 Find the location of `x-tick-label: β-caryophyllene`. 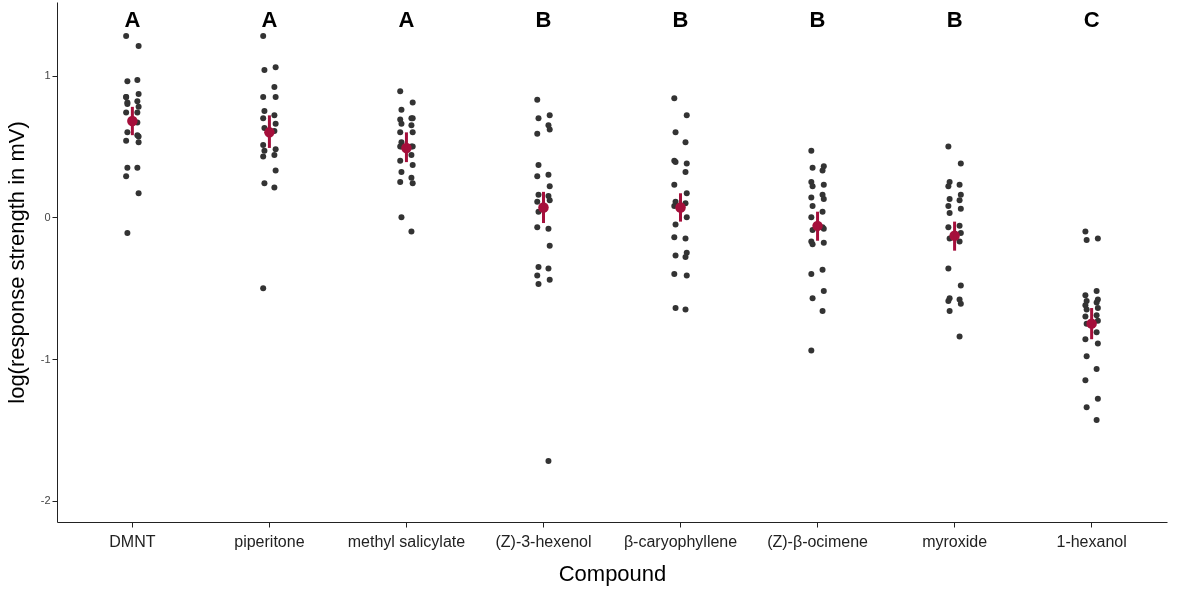

x-tick-label: β-caryophyllene is located at coordinates (680, 541).